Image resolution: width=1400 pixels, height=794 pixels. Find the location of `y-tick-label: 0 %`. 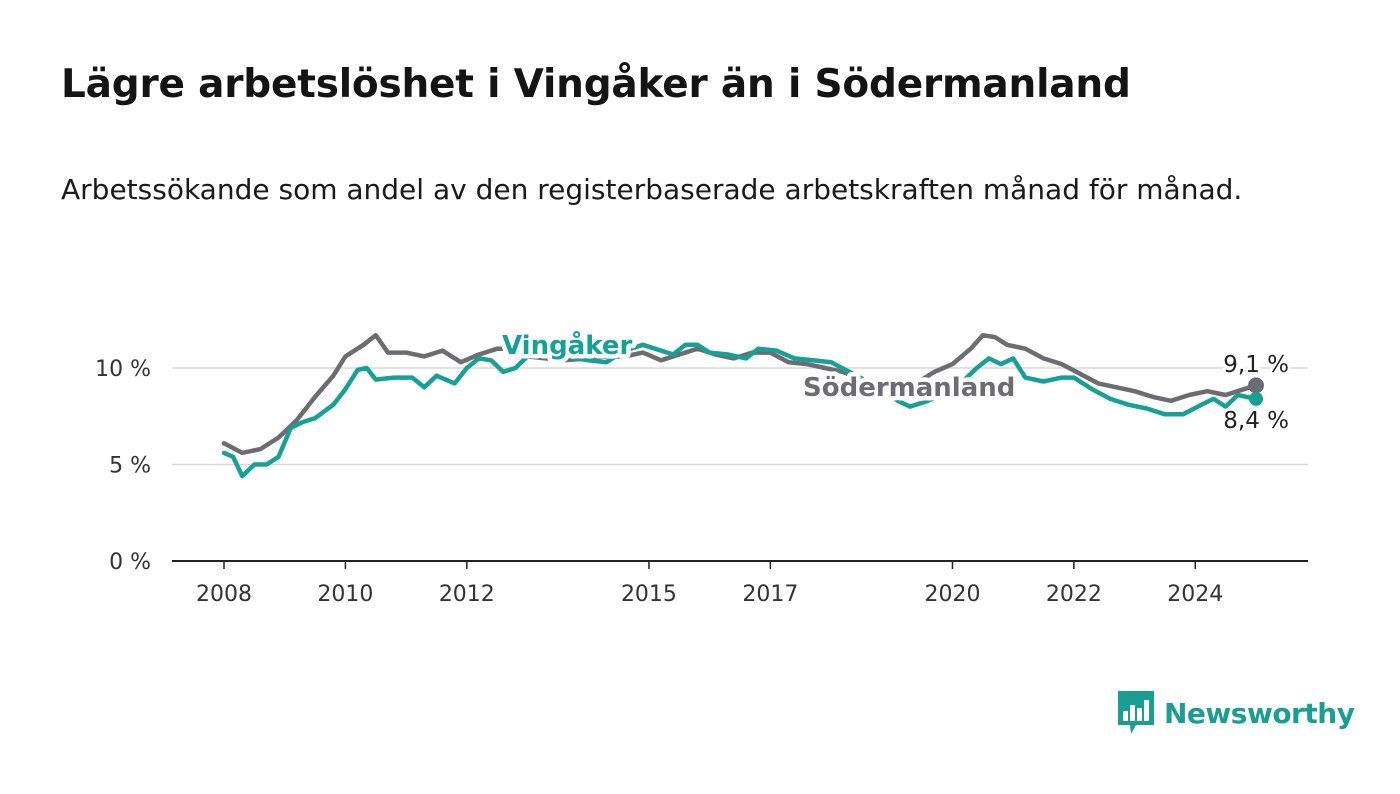

y-tick-label: 0 % is located at coordinates (130, 562).